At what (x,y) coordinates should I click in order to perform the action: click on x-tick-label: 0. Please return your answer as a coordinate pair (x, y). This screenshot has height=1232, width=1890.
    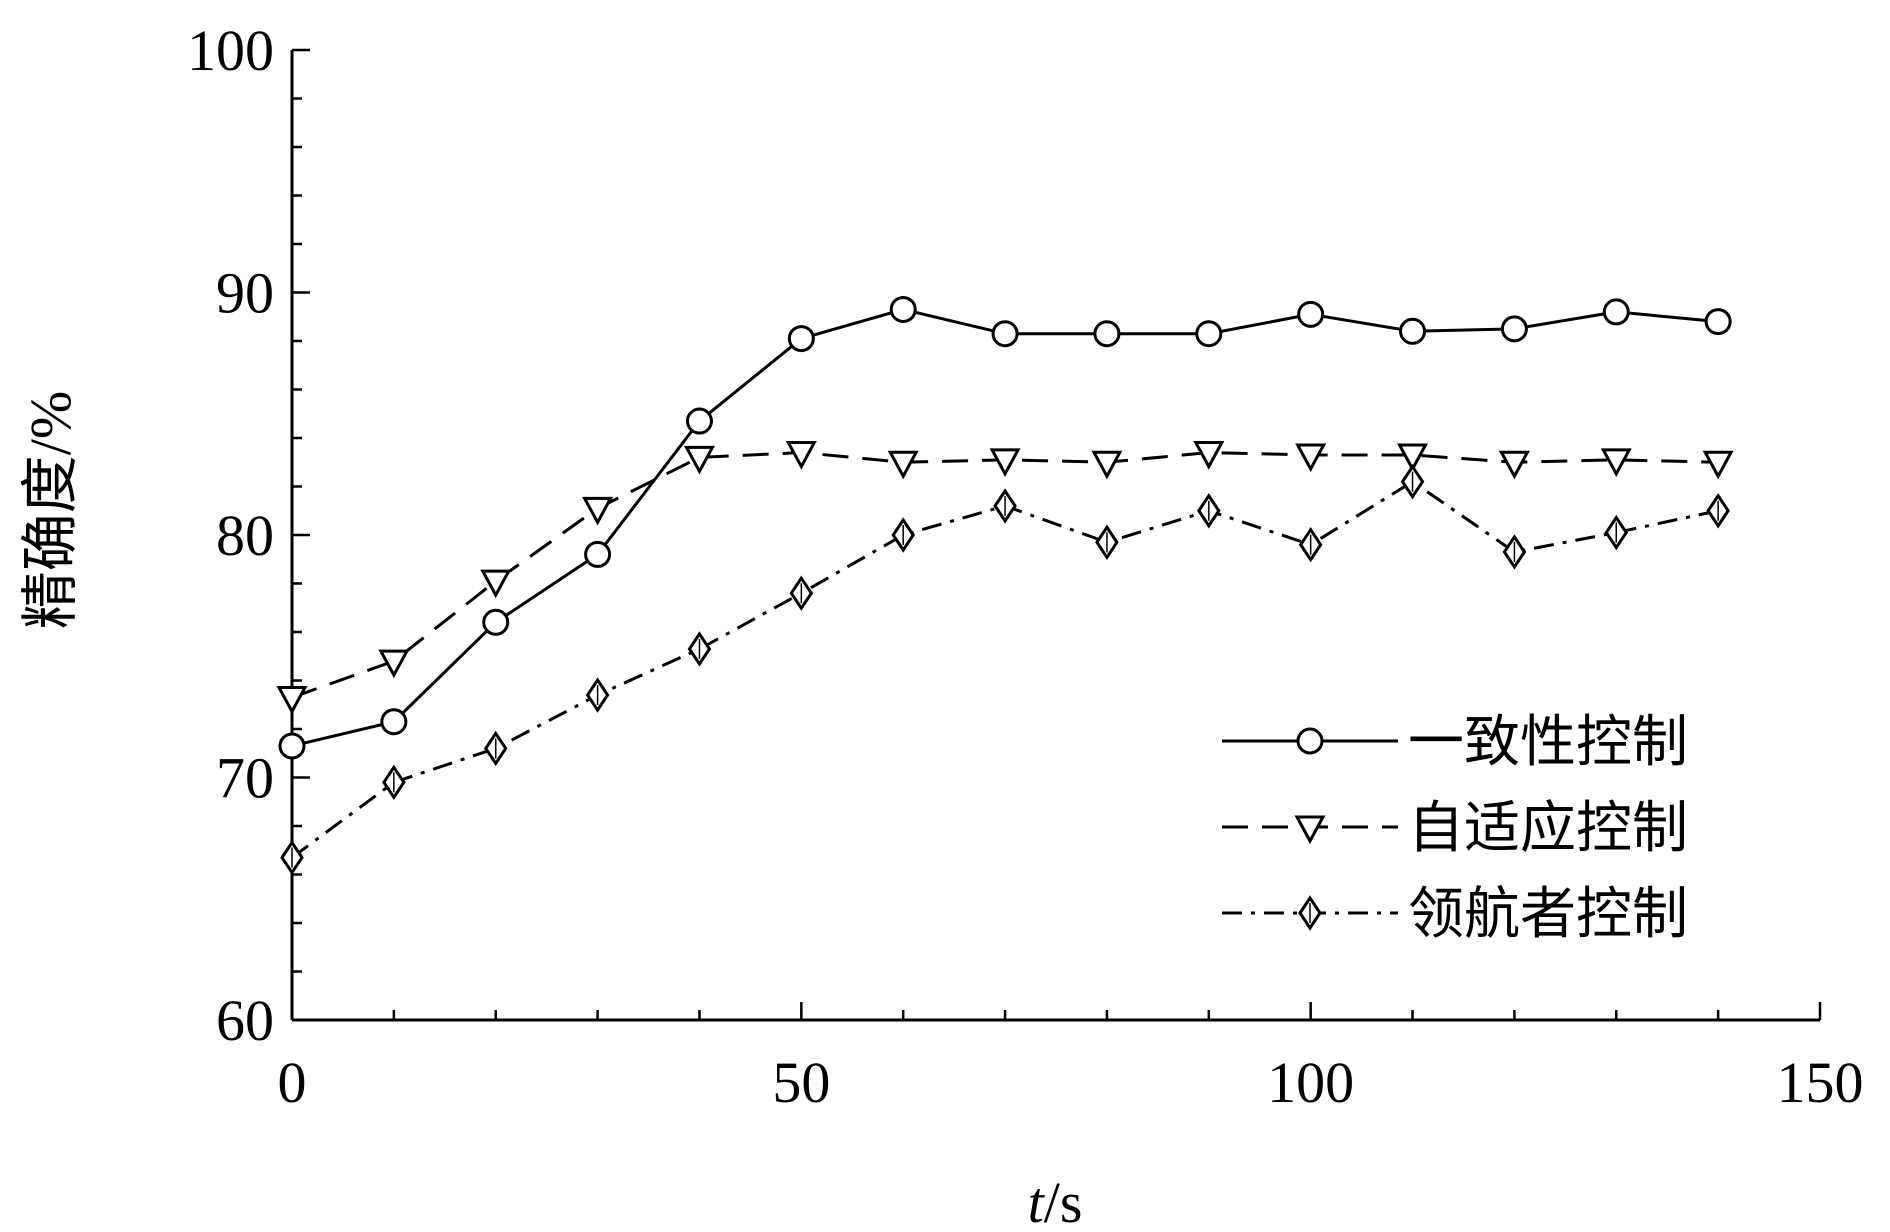
    Looking at the image, I should click on (292, 1082).